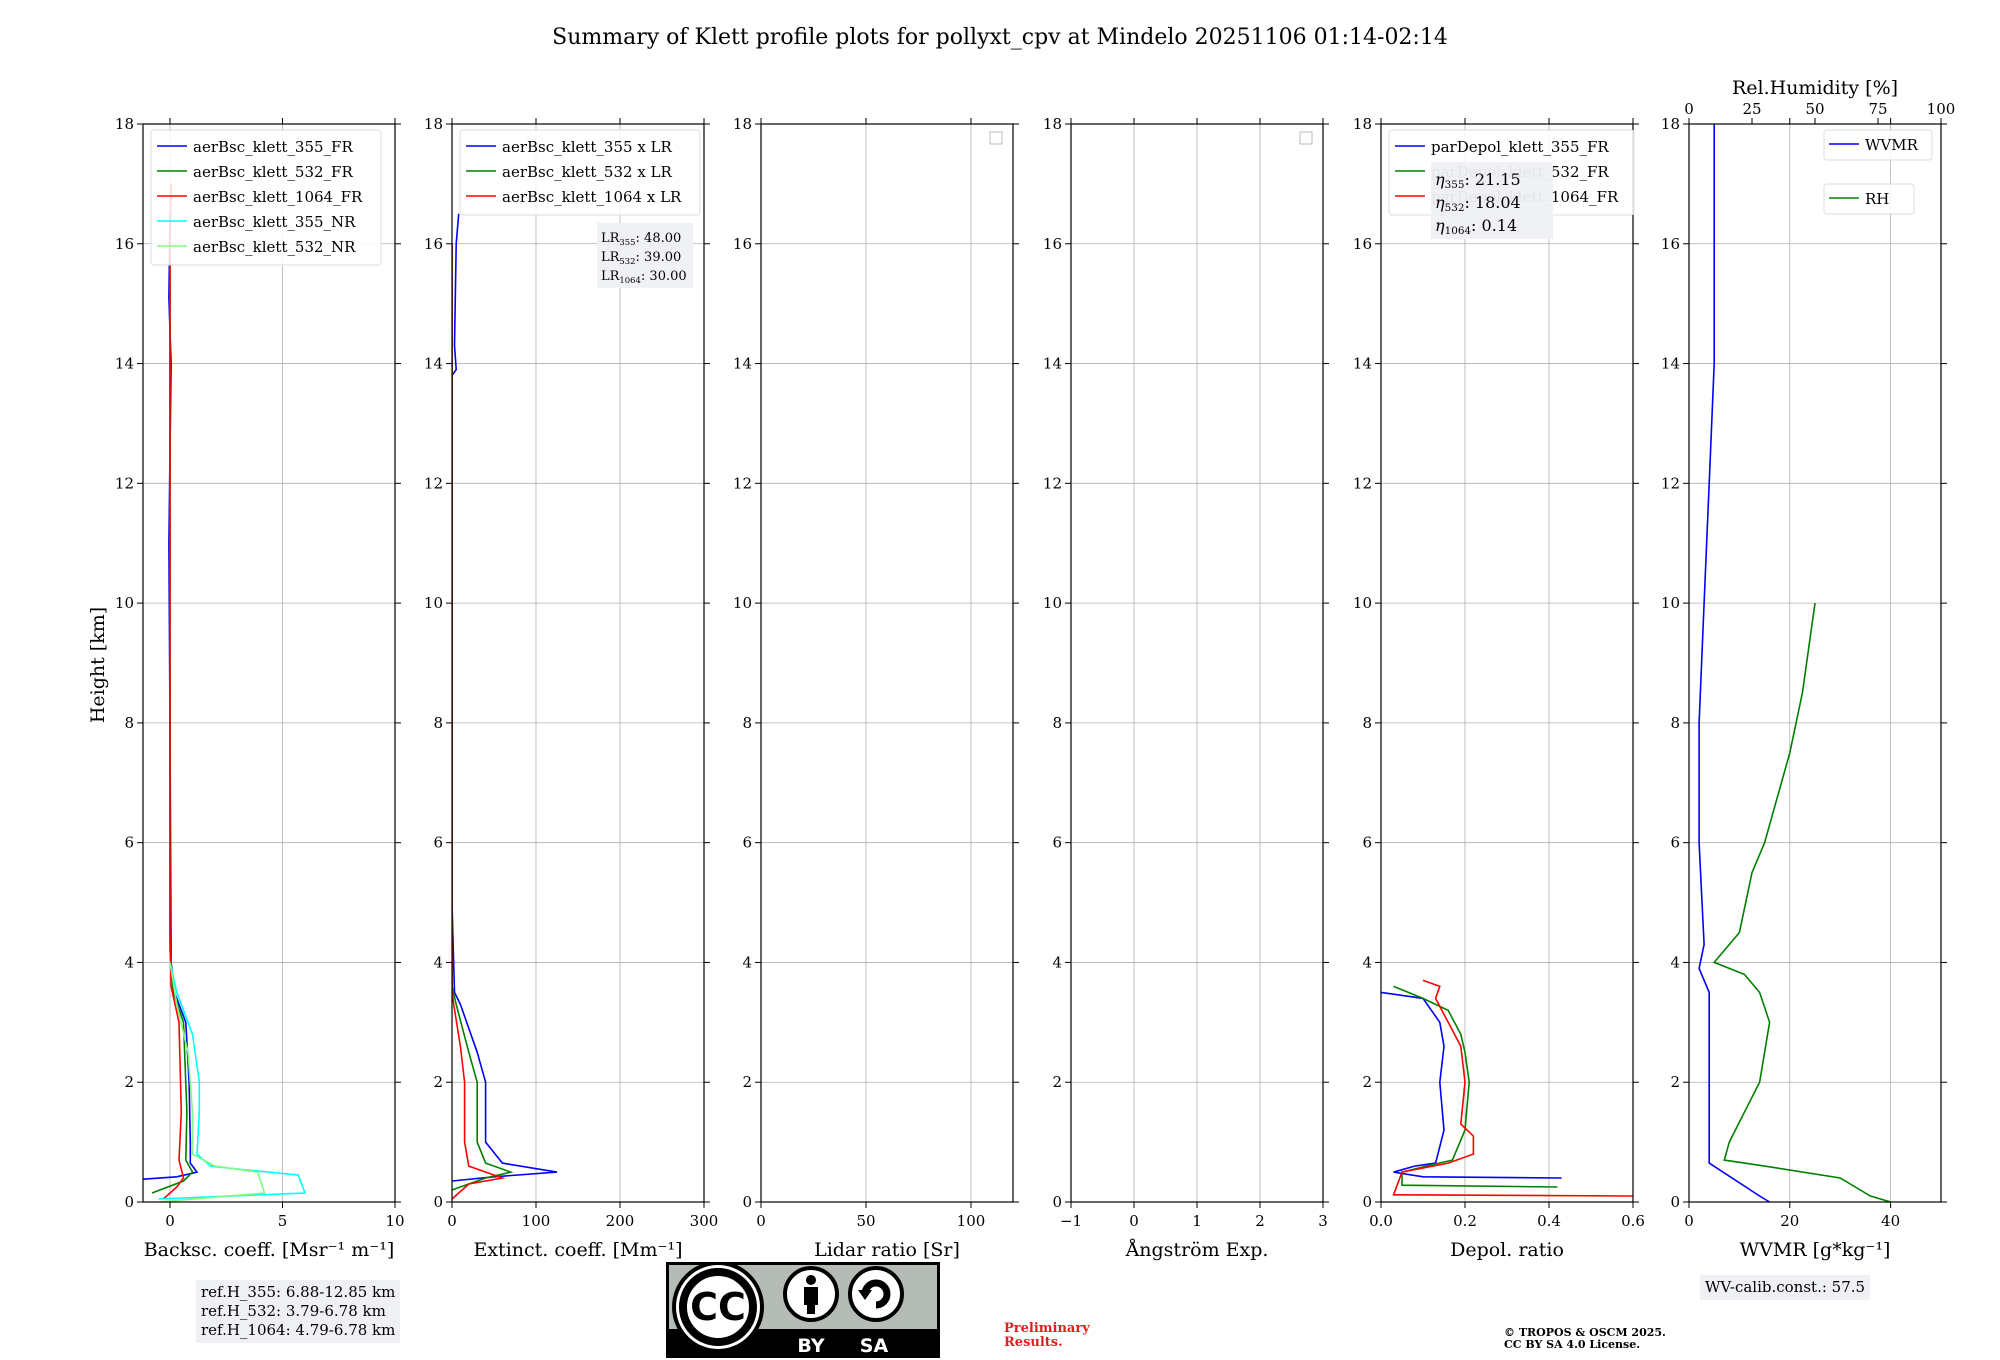 The width and height of the screenshot is (2000, 1360). What do you see at coordinates (587, 172) in the screenshot?
I see `legend-label: aerBsc_klett_532 x LR` at bounding box center [587, 172].